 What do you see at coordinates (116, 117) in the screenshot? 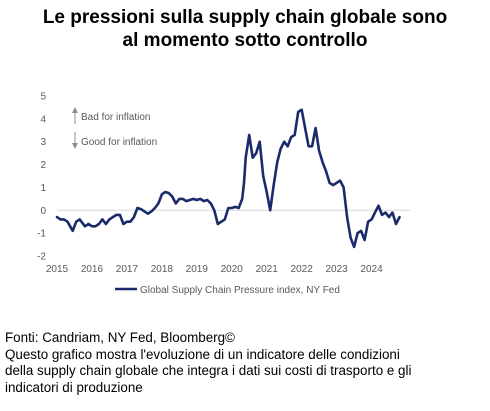
I see `bad-for-inflation-label: Bad for inflation` at bounding box center [116, 117].